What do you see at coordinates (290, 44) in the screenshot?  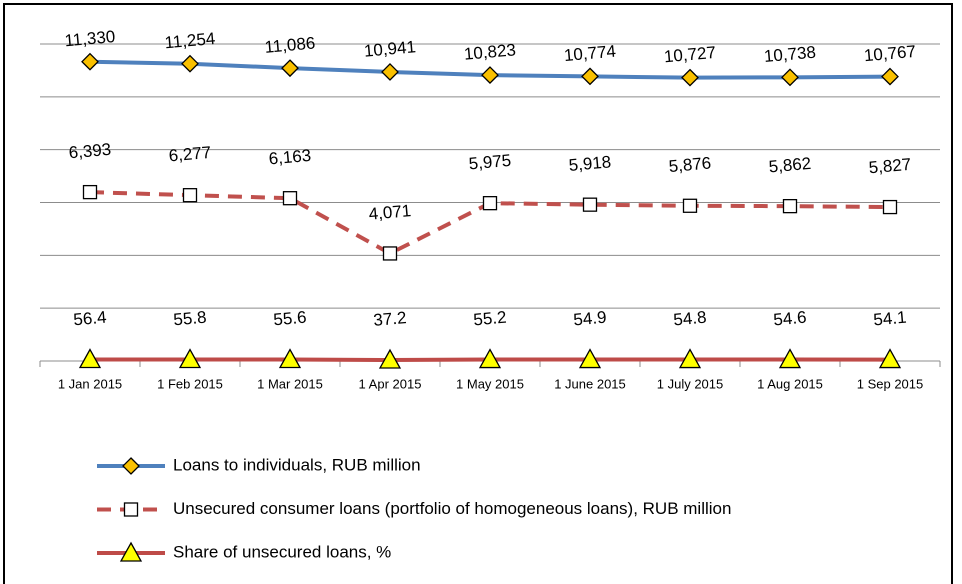 I see `data-label: 11,086` at bounding box center [290, 44].